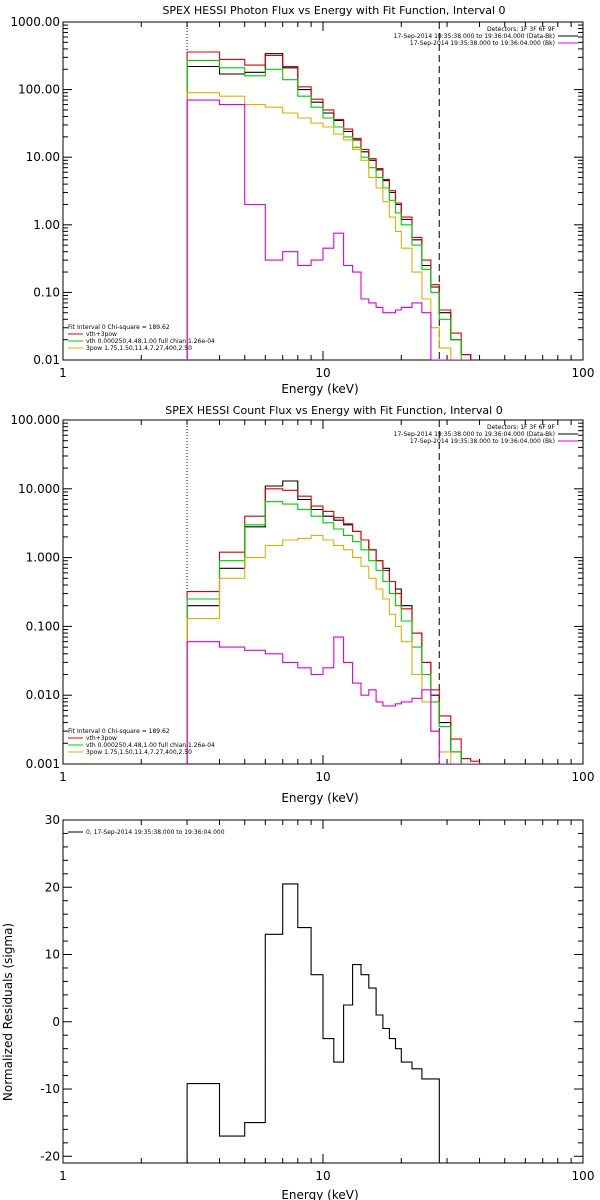  What do you see at coordinates (43, 558) in the screenshot?
I see `count-ytick-label: 1.000` at bounding box center [43, 558].